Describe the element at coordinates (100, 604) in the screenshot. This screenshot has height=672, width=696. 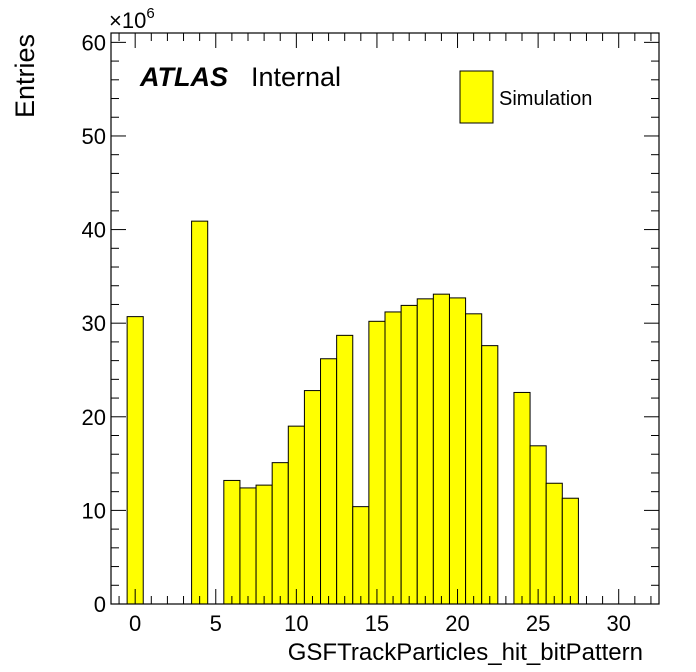
I see `y-tick-label: 0` at that location.